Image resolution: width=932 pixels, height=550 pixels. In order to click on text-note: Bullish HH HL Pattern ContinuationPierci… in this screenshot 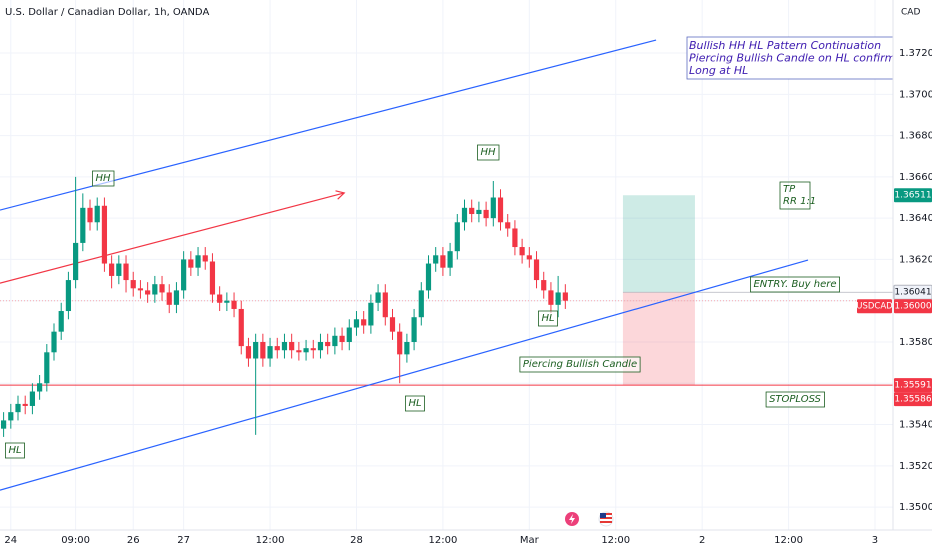, I will do `click(789, 58)`.